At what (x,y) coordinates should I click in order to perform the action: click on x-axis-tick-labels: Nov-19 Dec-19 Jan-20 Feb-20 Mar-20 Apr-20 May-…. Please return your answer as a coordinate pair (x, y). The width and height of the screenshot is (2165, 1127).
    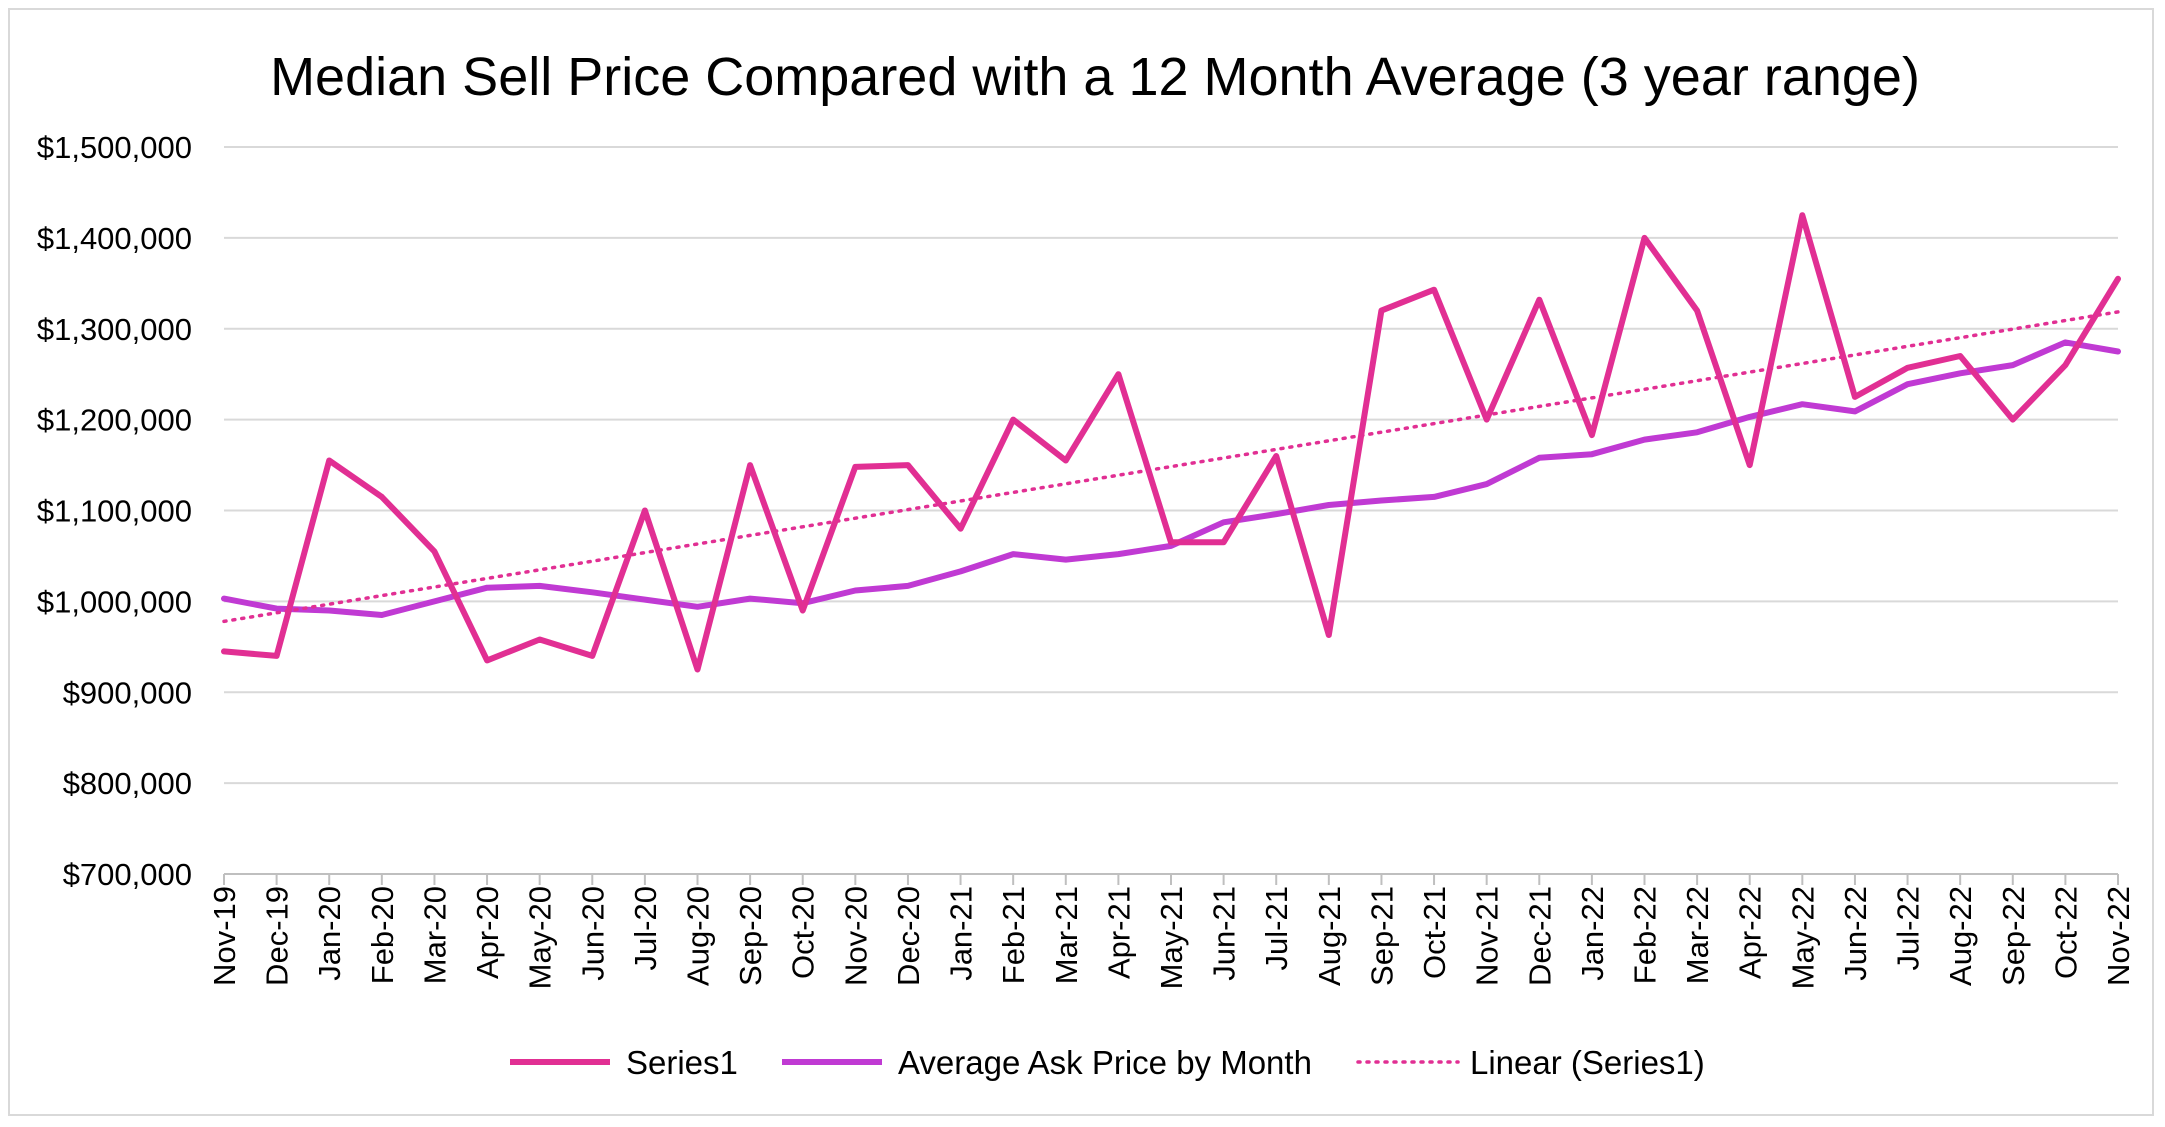
    Looking at the image, I should click on (1171, 937).